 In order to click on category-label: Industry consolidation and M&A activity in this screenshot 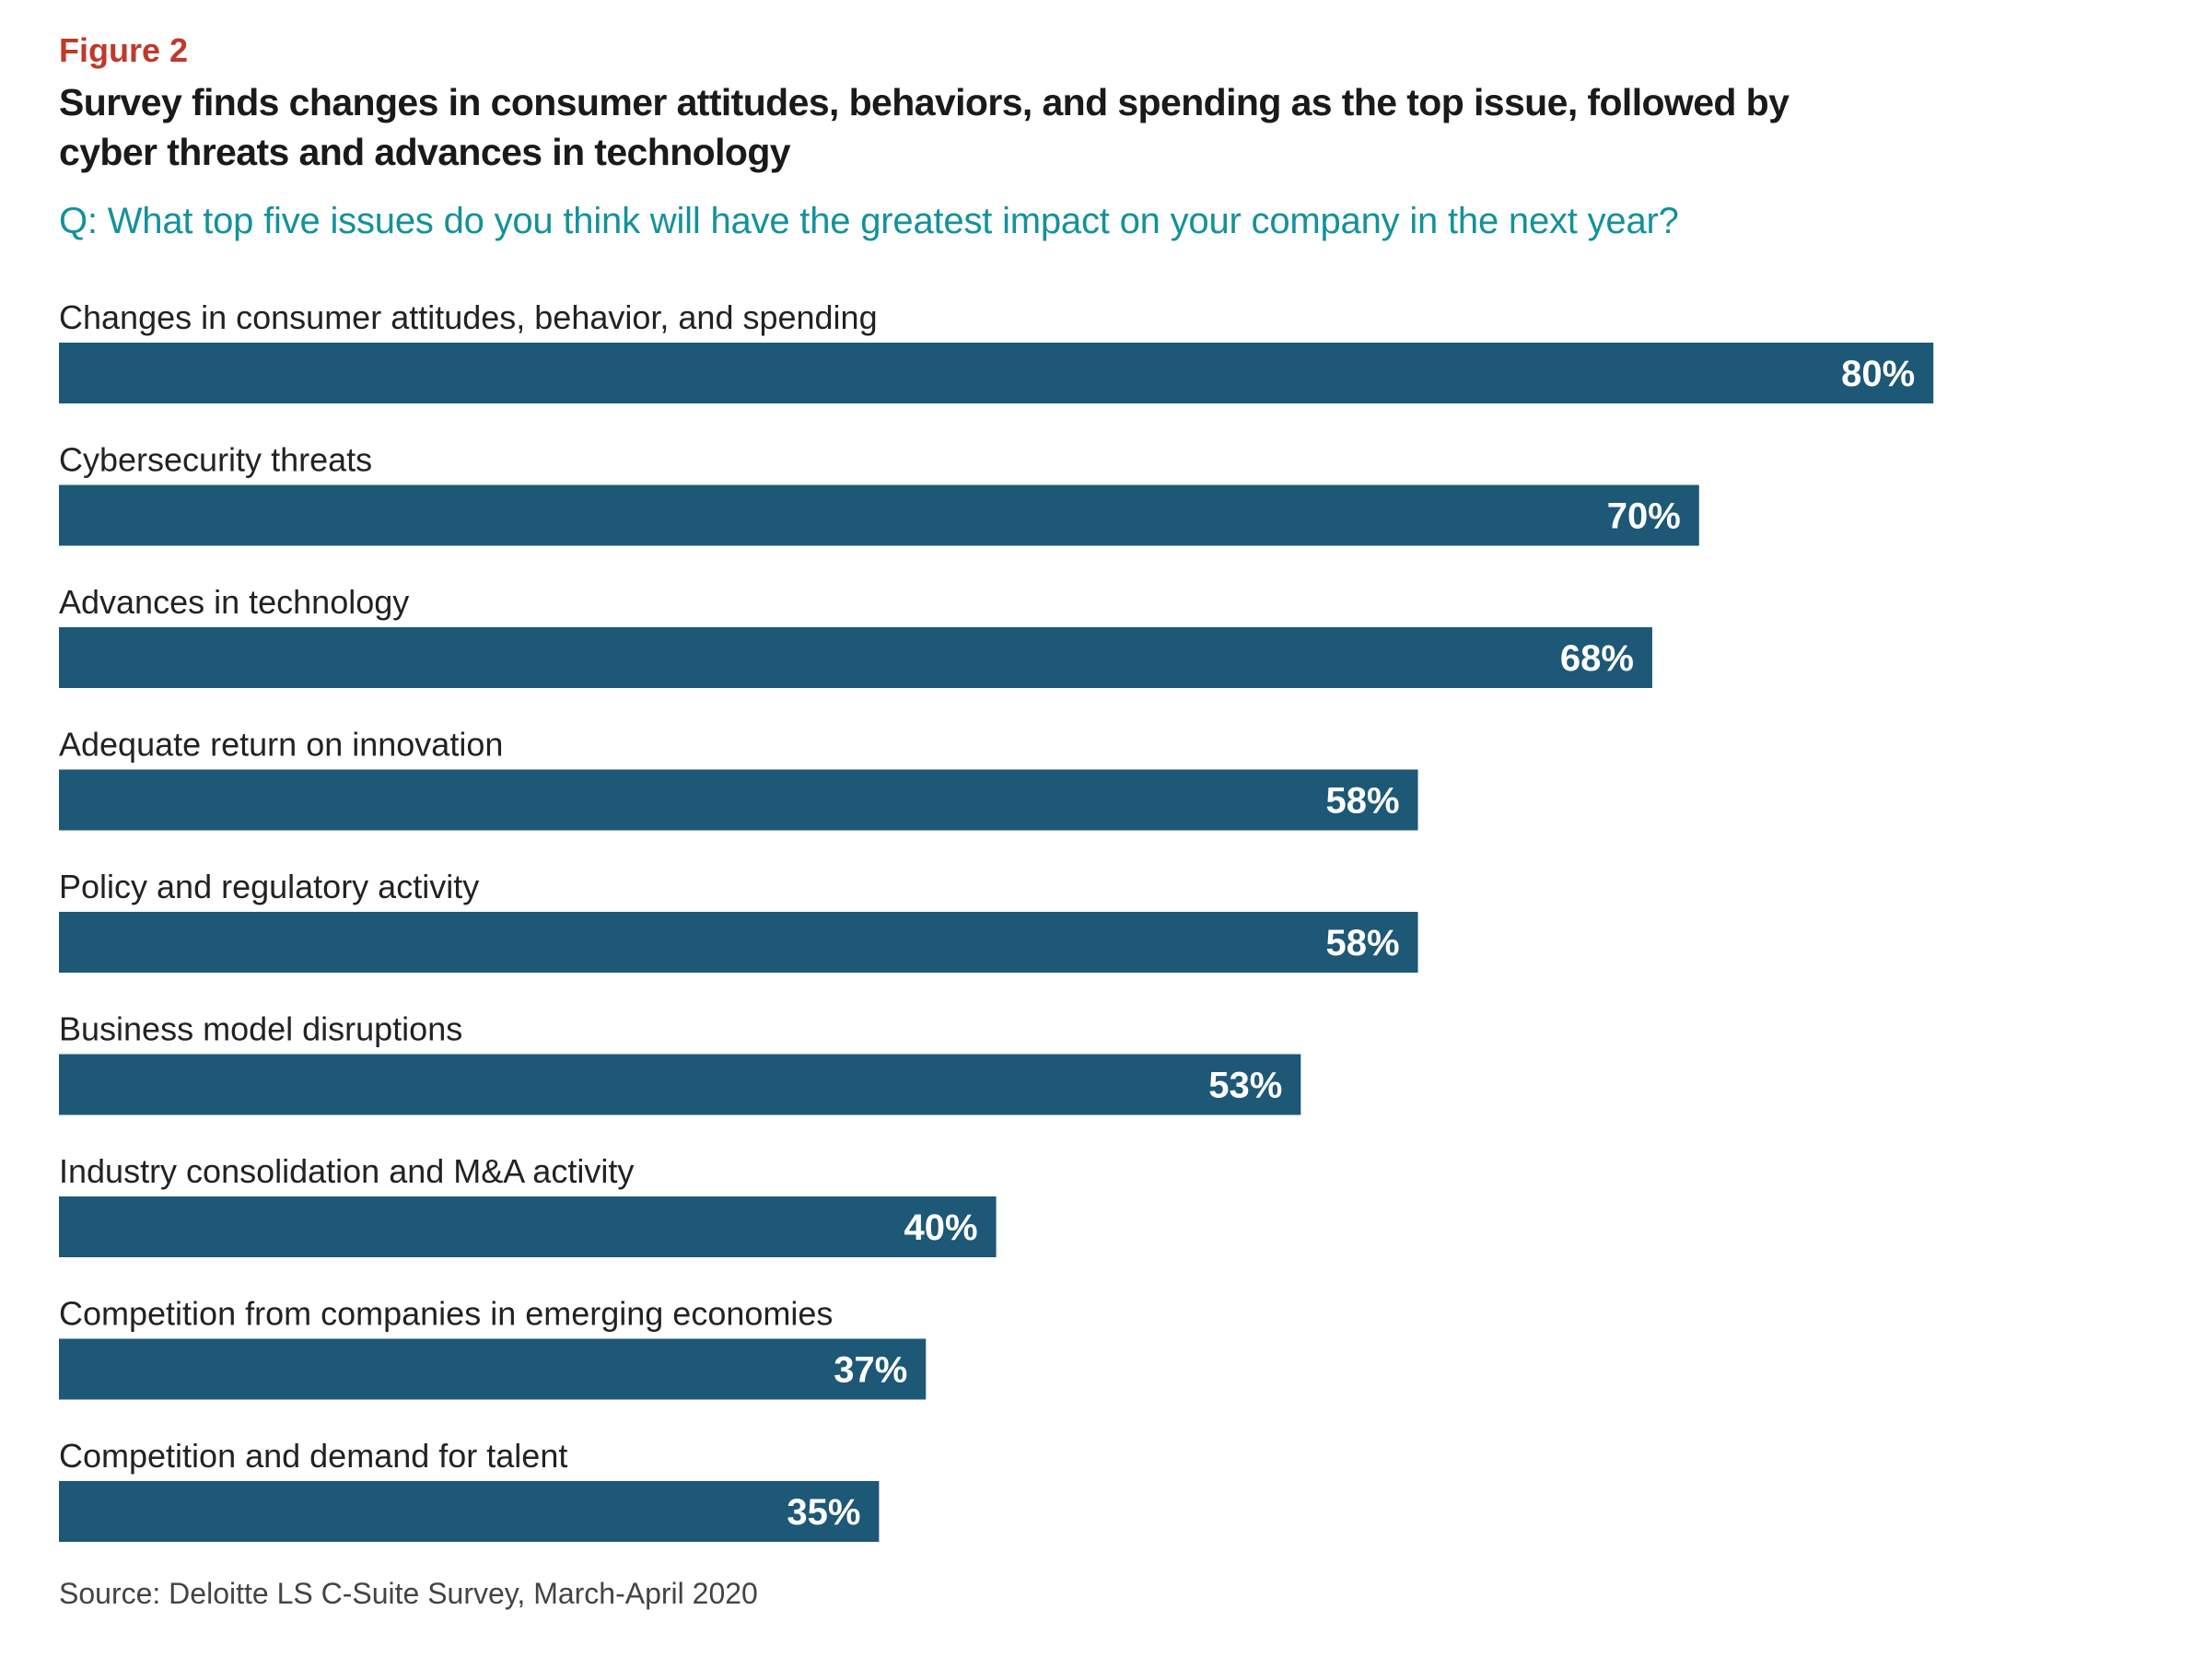, I will do `click(346, 1171)`.